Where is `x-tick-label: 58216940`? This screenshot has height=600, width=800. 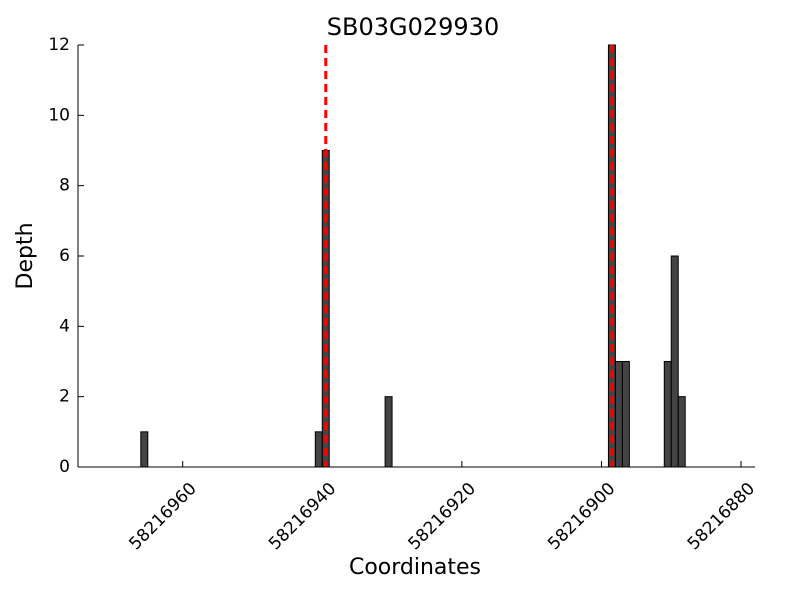 x-tick-label: 58216940 is located at coordinates (302, 516).